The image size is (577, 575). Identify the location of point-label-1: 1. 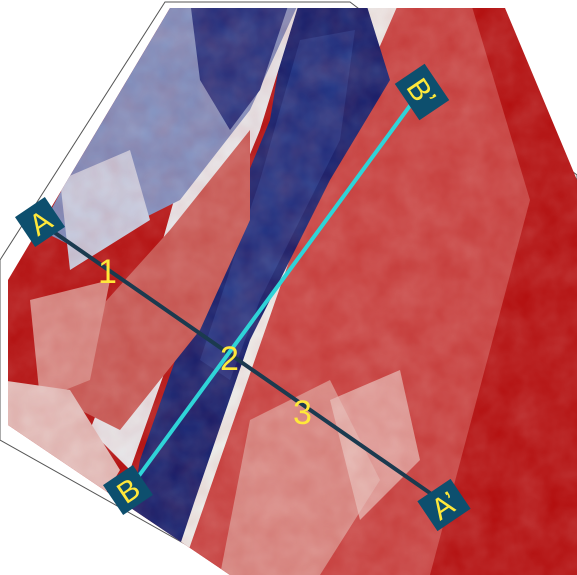
(107, 272).